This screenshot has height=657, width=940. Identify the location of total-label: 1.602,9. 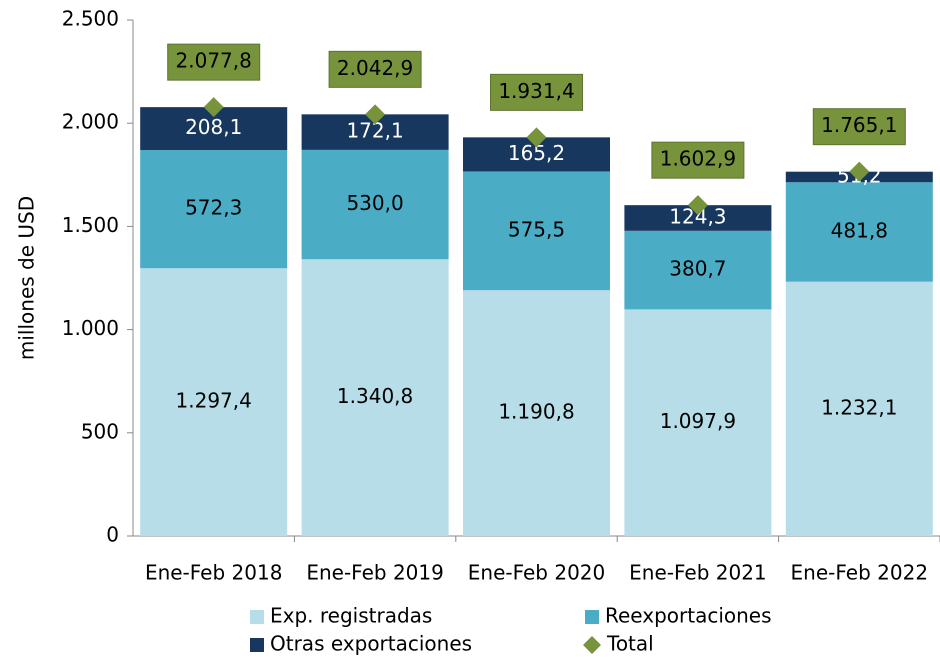
(698, 159).